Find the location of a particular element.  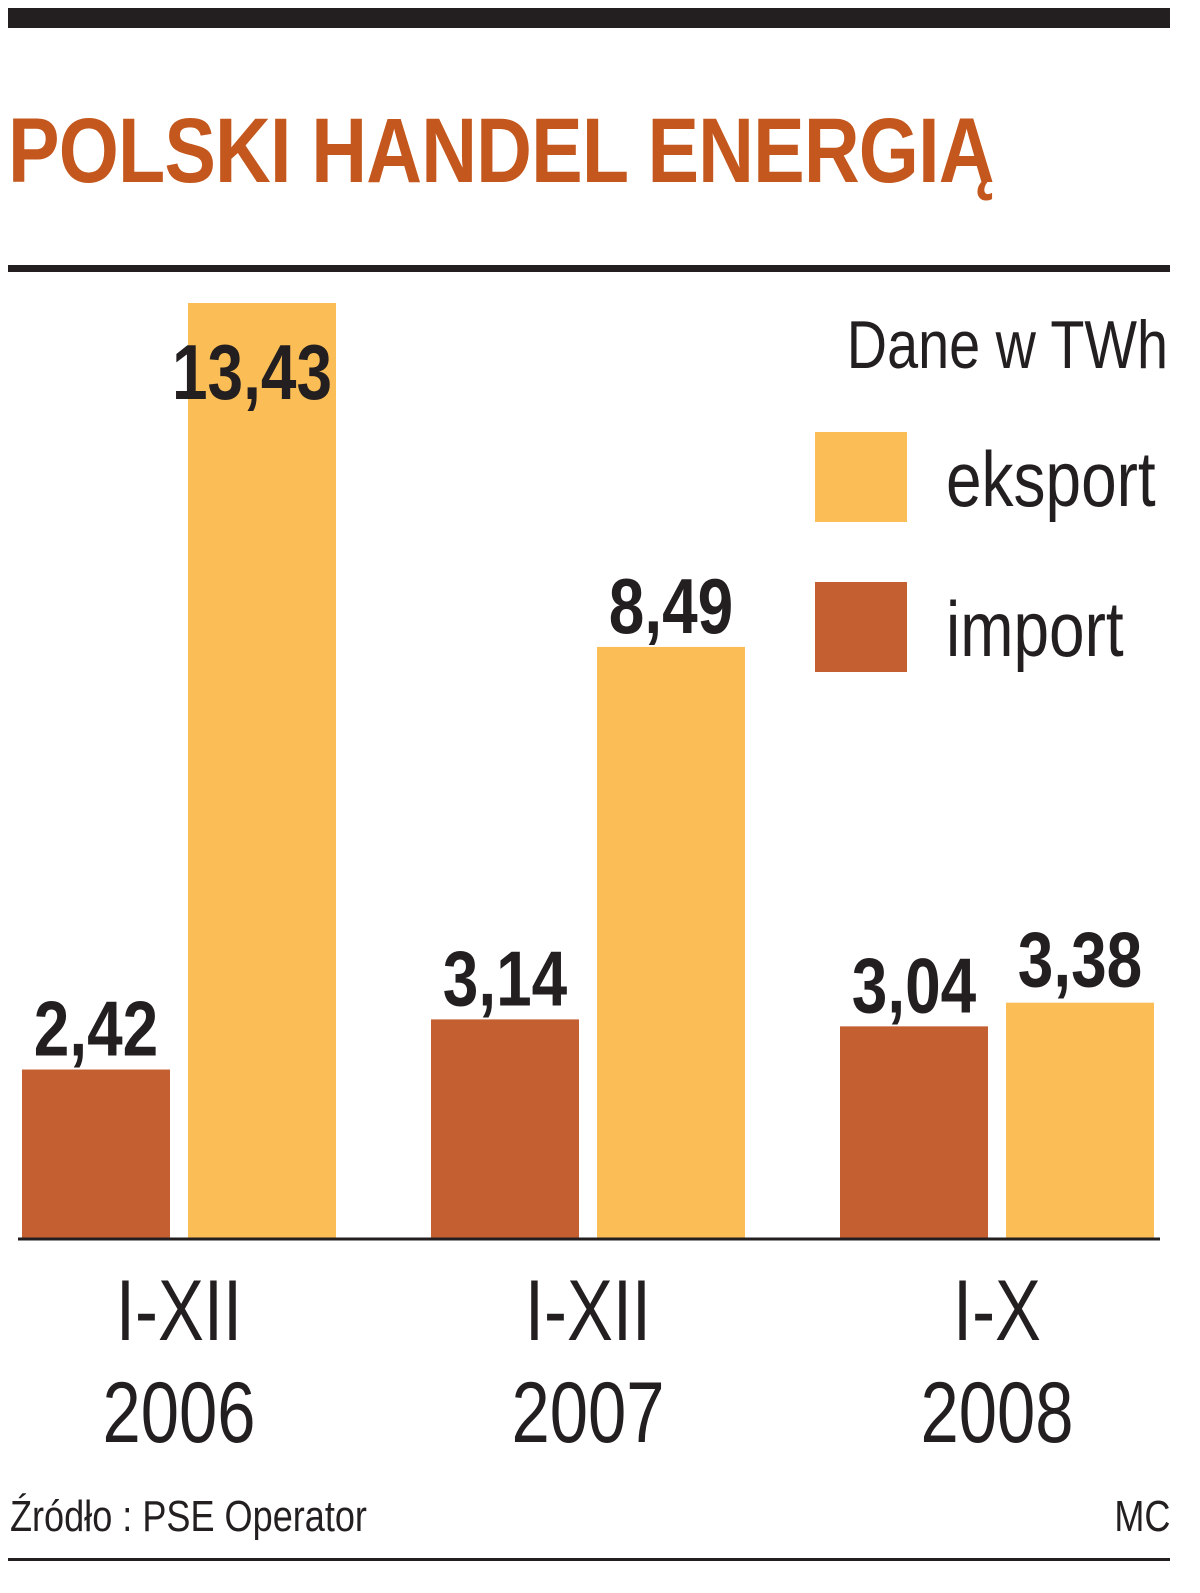

category-label-2-line-0: I-X is located at coordinates (997, 1311).